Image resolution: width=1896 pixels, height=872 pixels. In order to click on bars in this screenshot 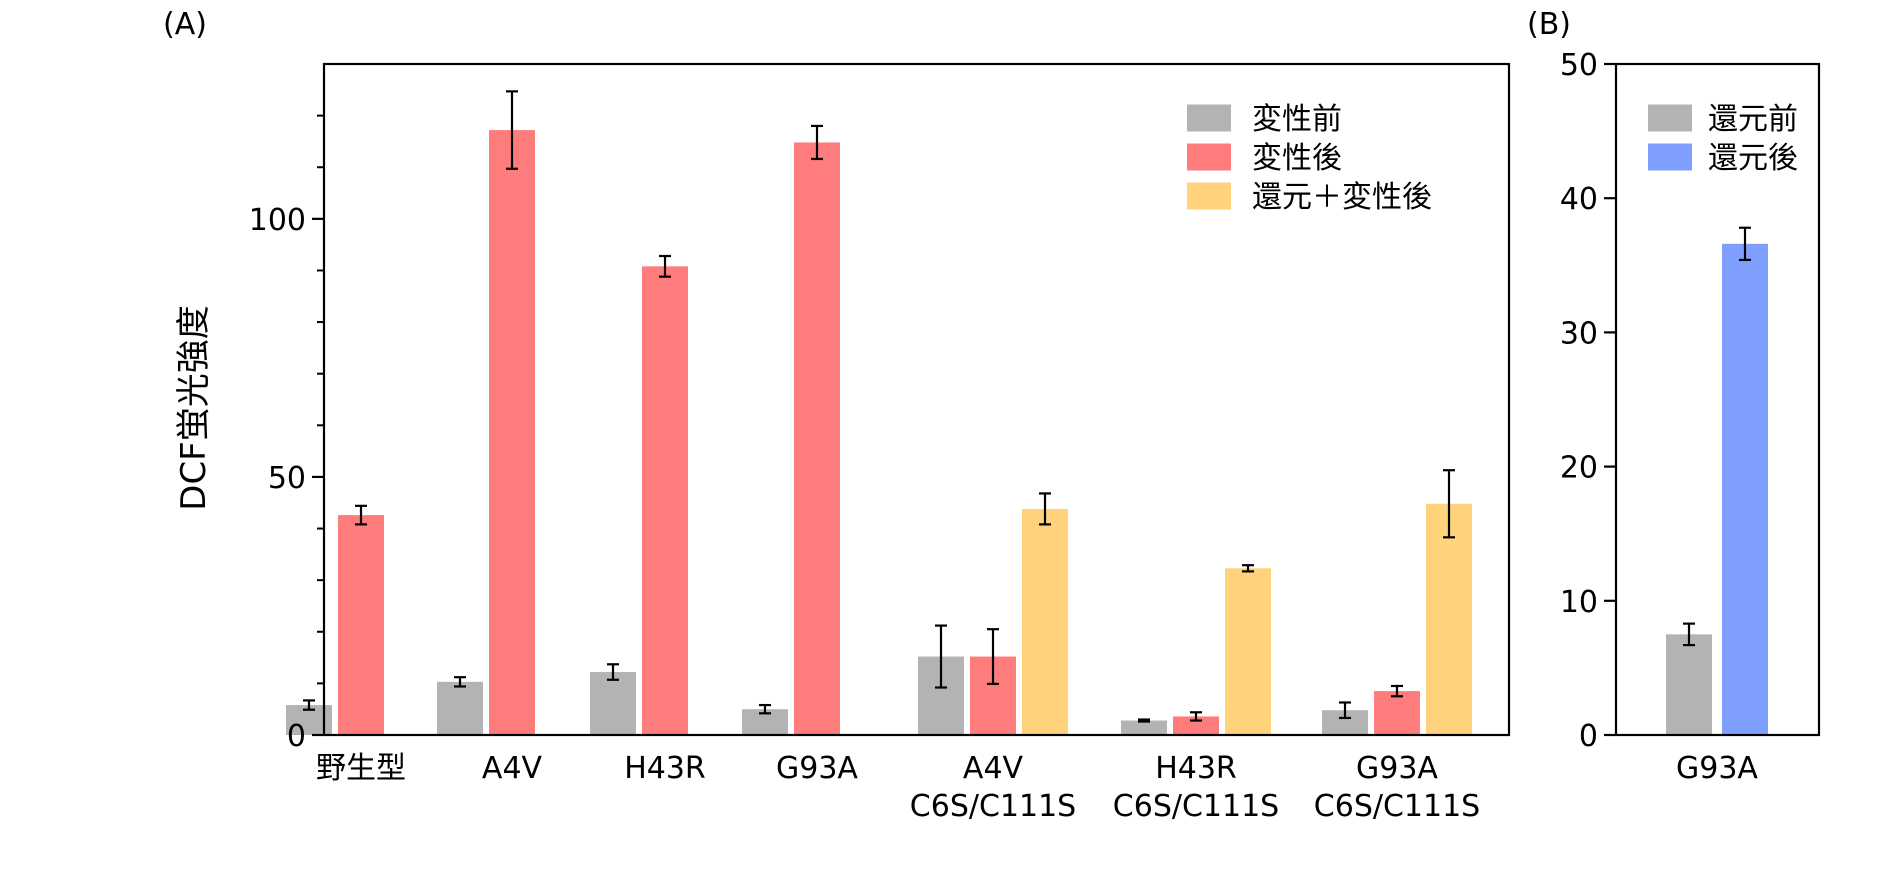, I will do `click(1717, 489)`.